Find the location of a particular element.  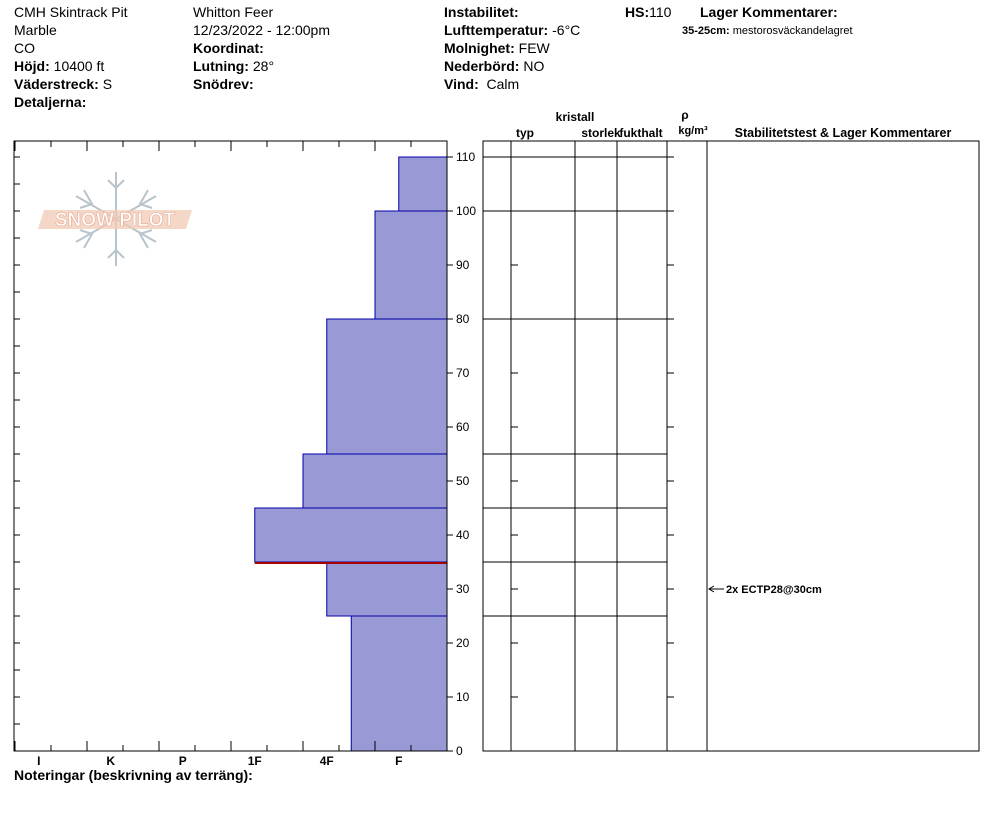

left-ticks is located at coordinates (17, 454).